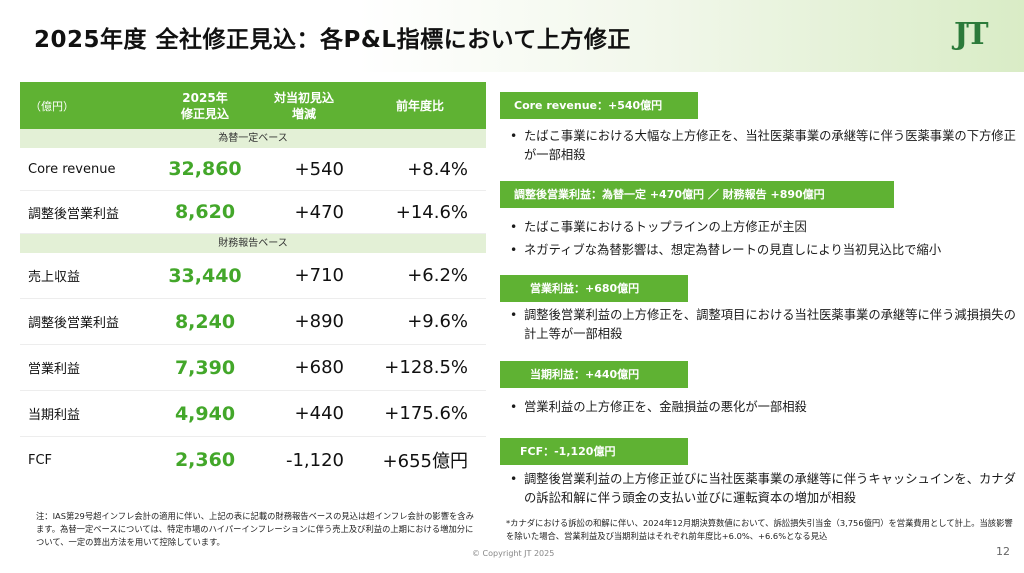 This screenshot has width=1024, height=573. What do you see at coordinates (205, 275) in the screenshot?
I see `row-value: 33,440` at bounding box center [205, 275].